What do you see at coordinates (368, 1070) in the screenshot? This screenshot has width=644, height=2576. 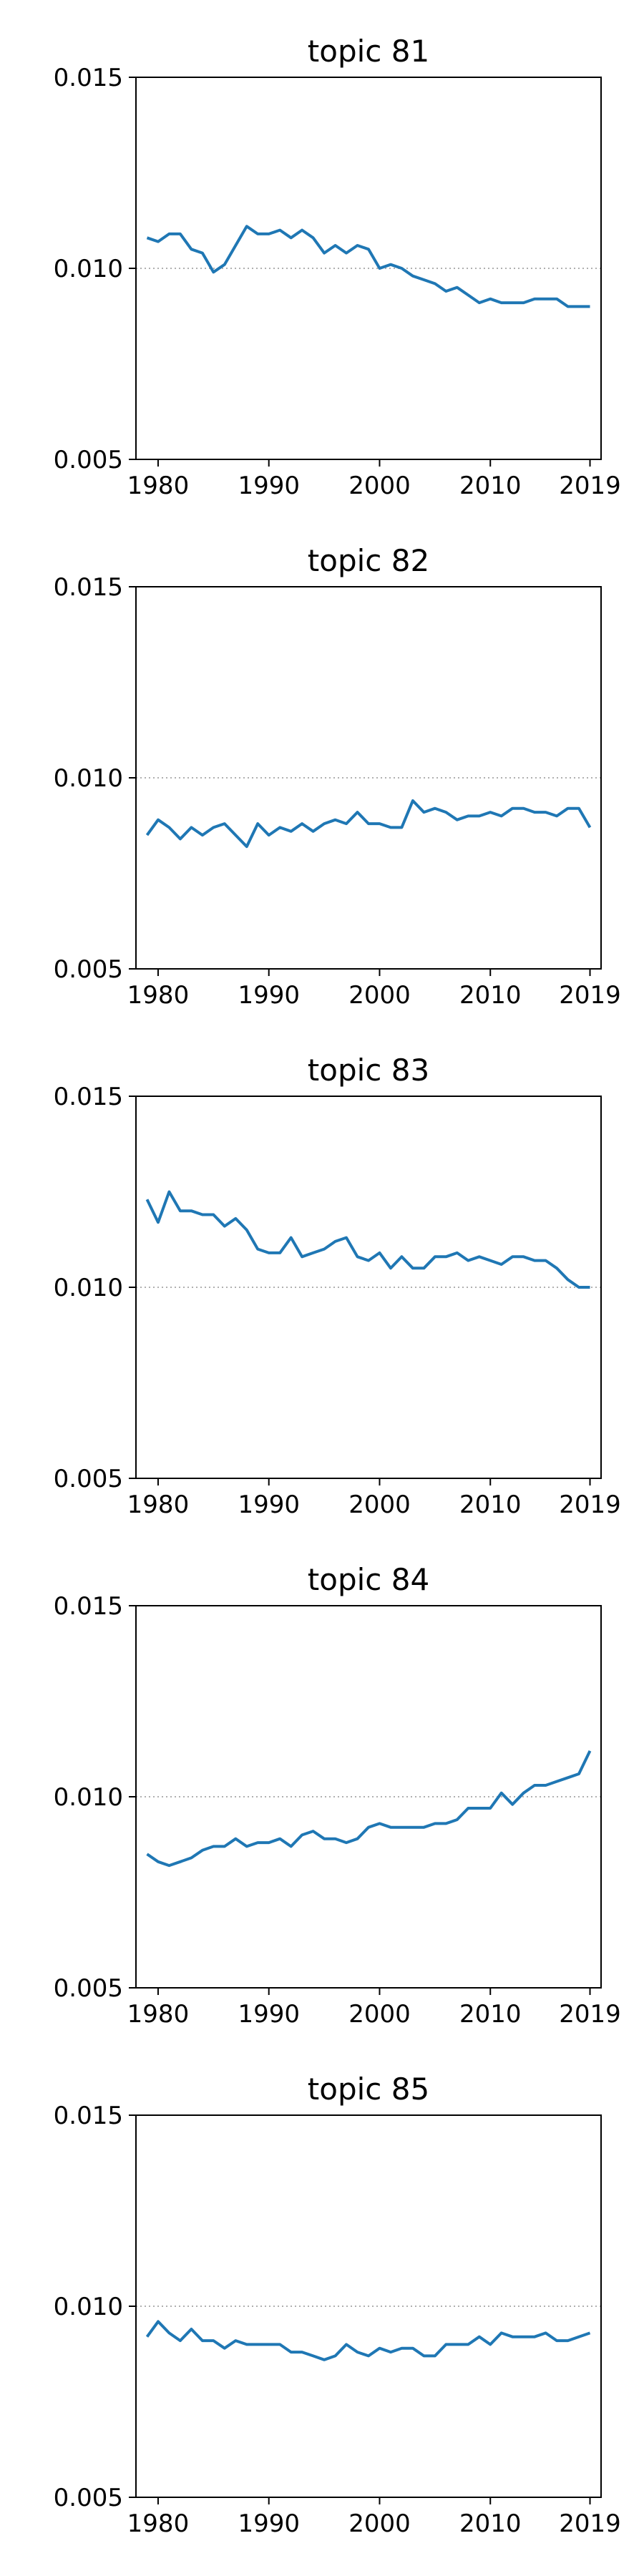 I see `chart-title: topic 83` at bounding box center [368, 1070].